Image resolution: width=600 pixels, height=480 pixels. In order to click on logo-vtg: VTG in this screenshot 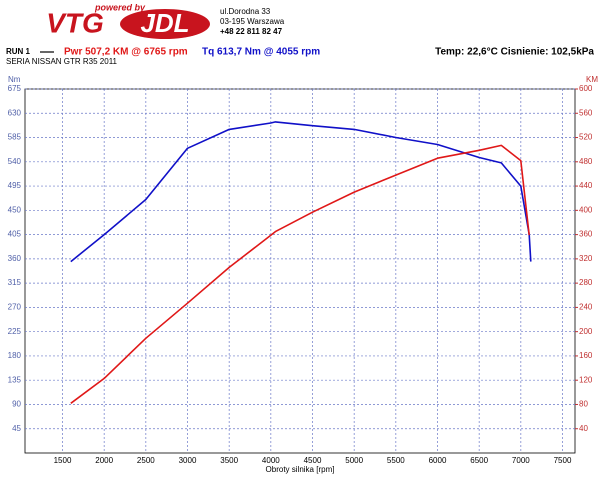, I will do `click(75, 22)`.